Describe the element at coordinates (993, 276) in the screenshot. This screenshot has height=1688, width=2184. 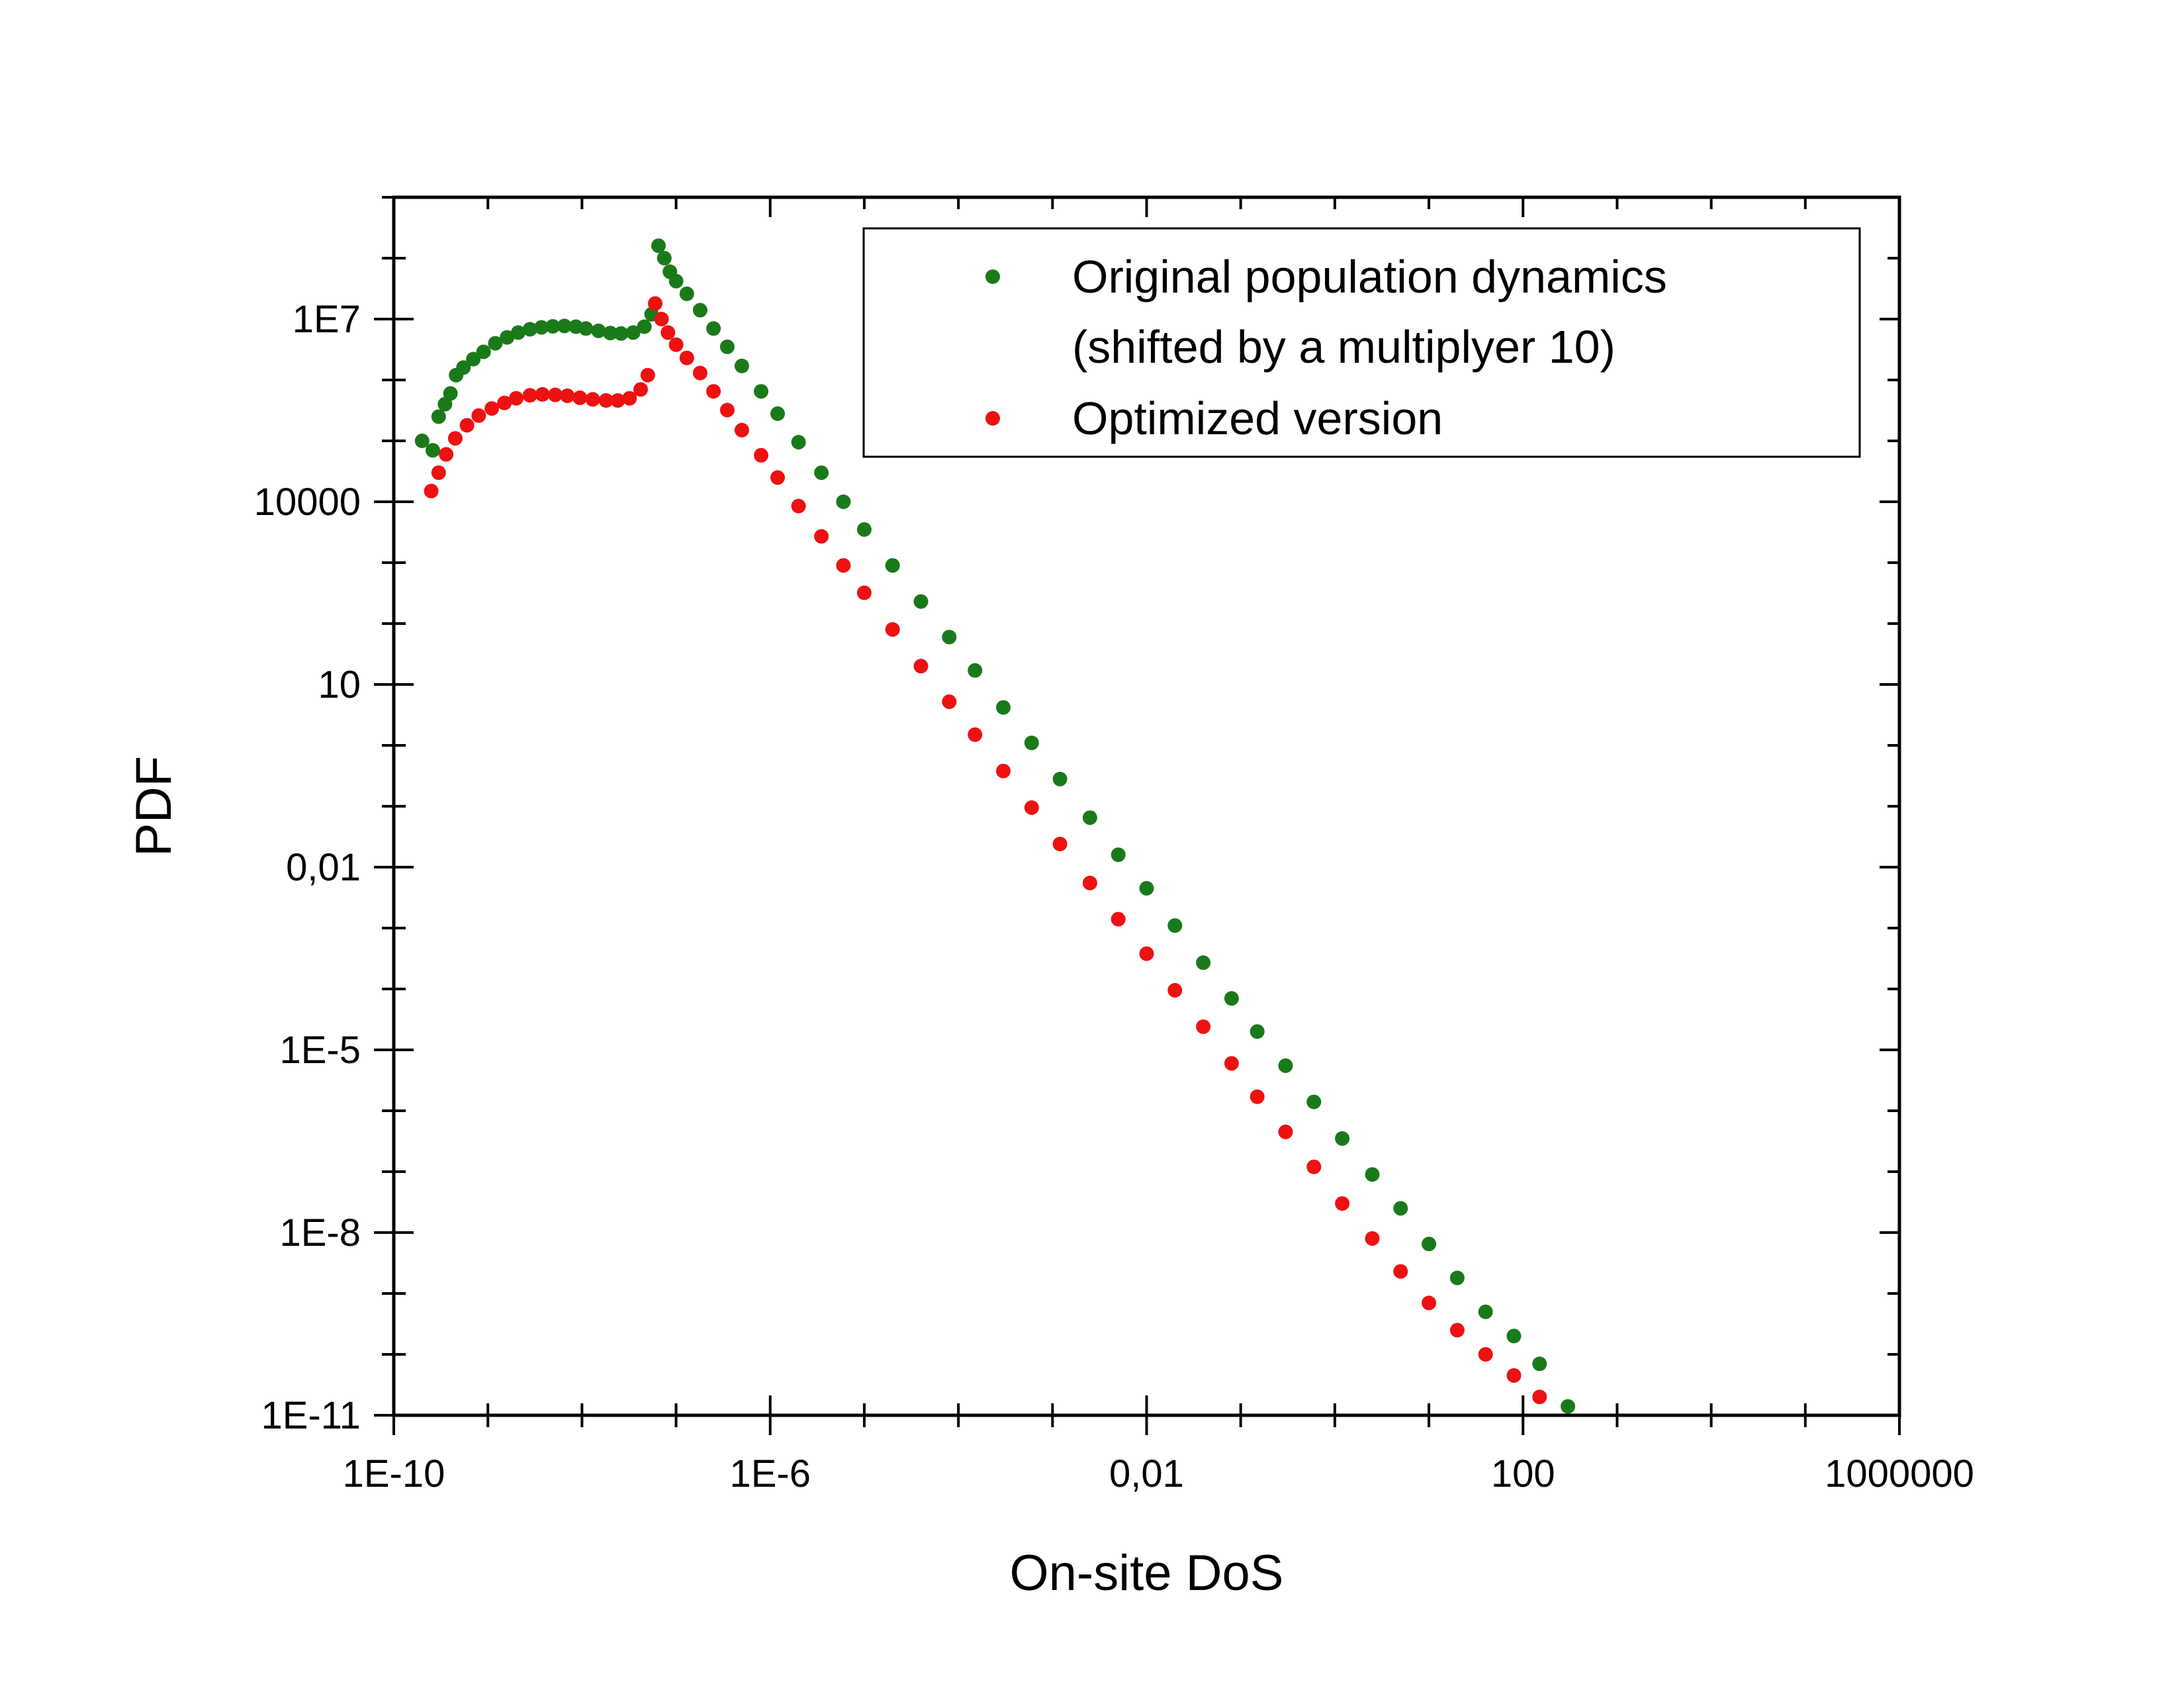
I see `legend-marker-original` at that location.